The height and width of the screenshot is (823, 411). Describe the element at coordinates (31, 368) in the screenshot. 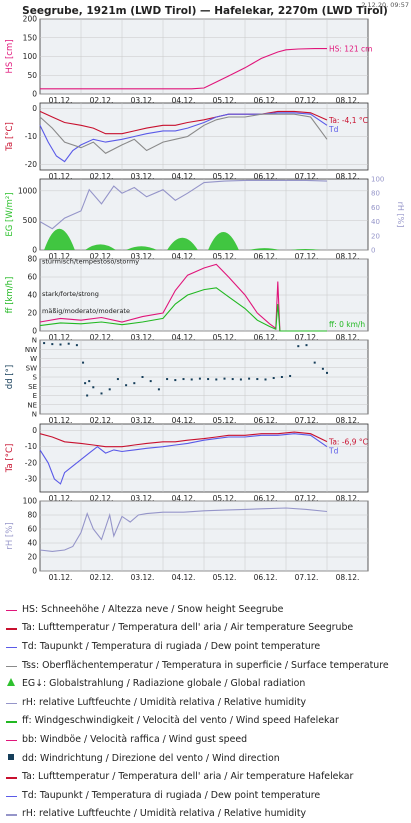

I see `y-tick-label: SW` at that location.